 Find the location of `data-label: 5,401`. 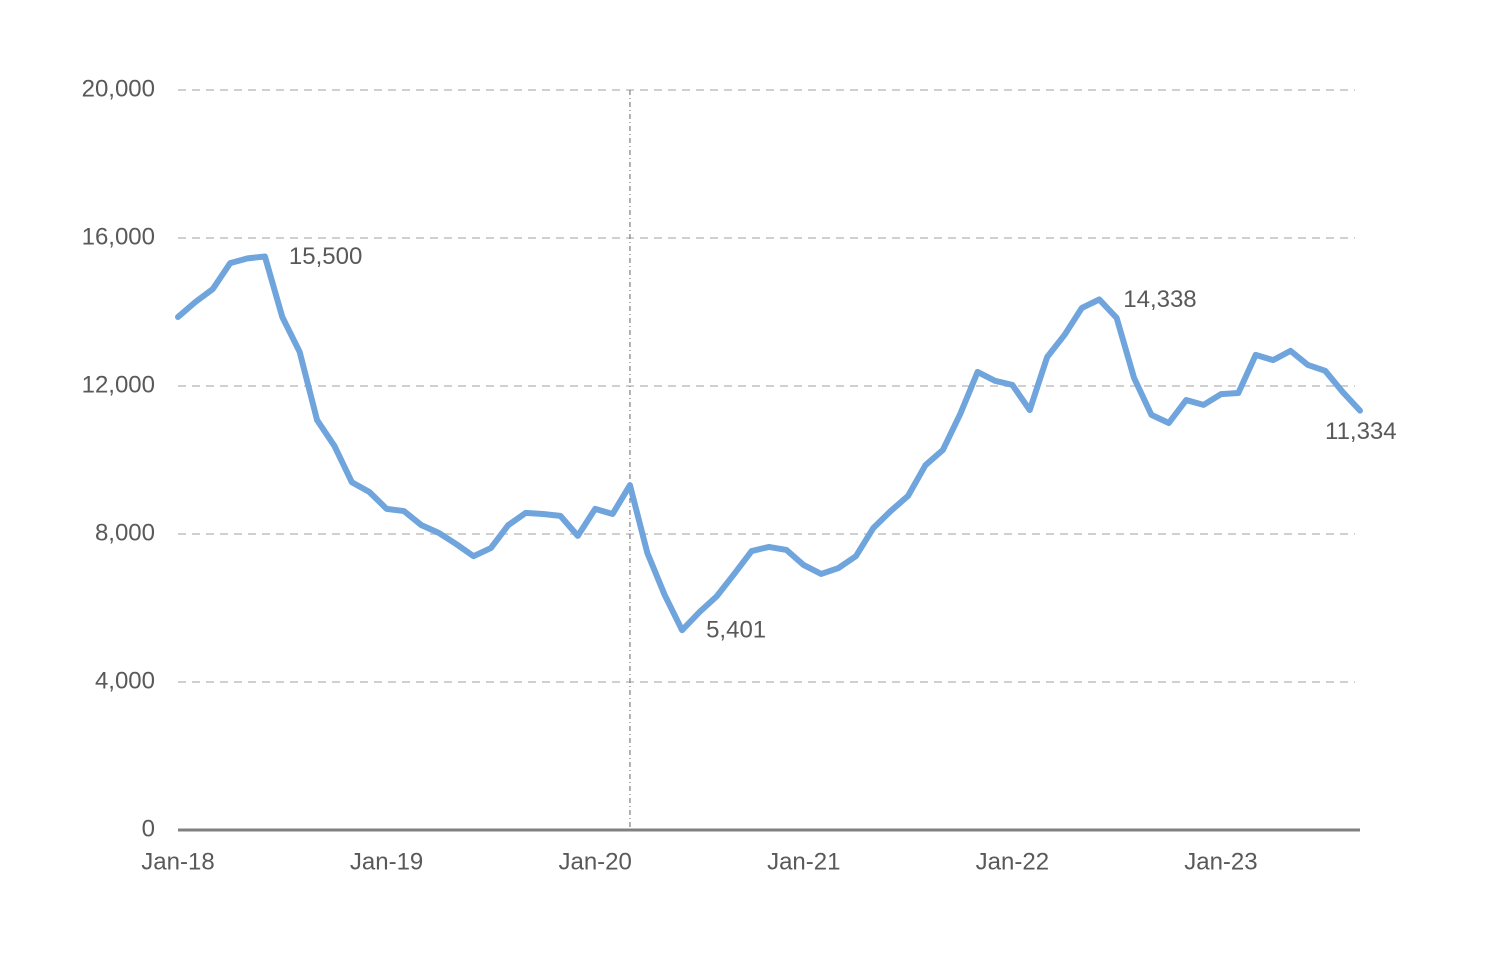

data-label: 5,401 is located at coordinates (736, 630).